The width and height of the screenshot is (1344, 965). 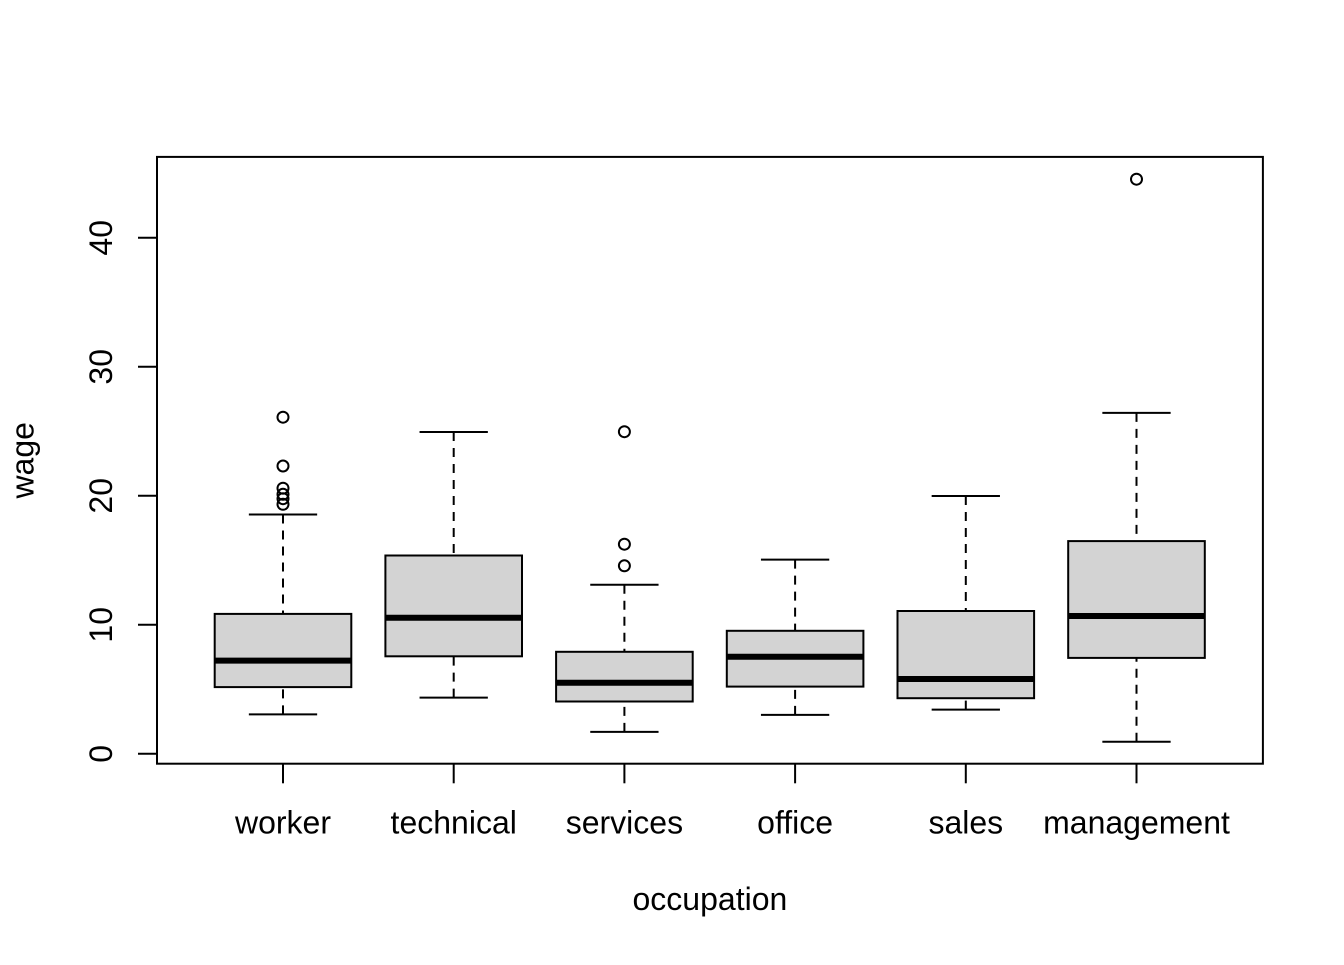 I want to click on svg-text: technical, so click(x=454, y=823).